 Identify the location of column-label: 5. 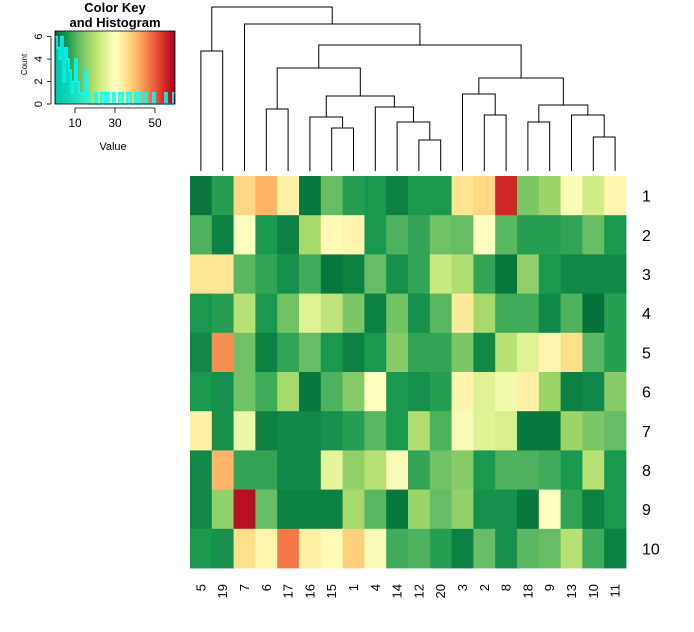
(200, 587).